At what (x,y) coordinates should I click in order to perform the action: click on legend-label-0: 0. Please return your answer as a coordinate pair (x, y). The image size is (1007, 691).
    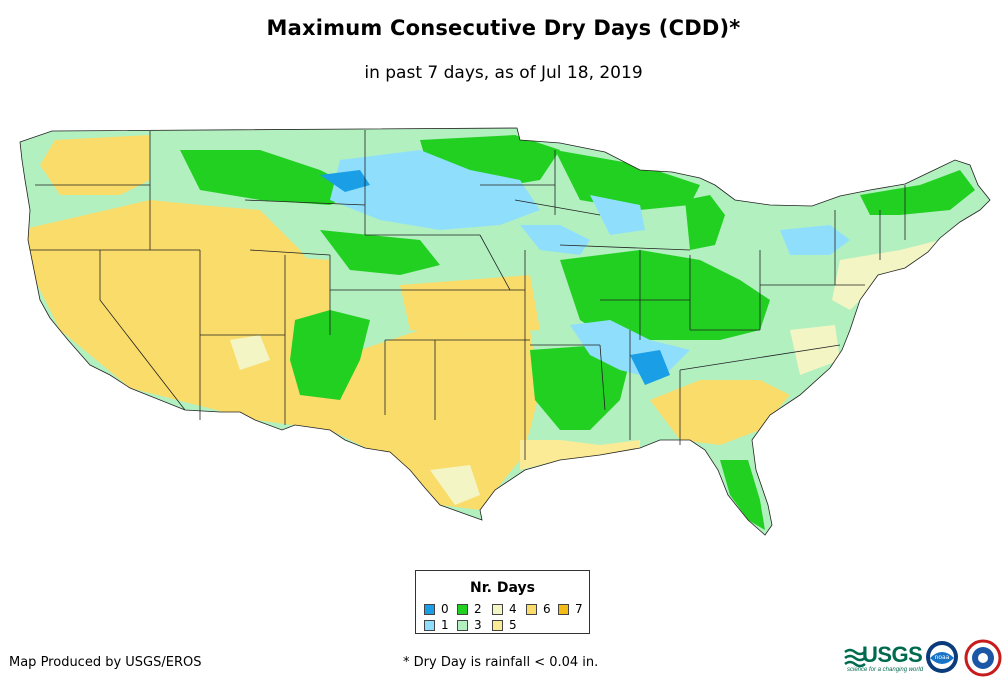
    Looking at the image, I should click on (445, 609).